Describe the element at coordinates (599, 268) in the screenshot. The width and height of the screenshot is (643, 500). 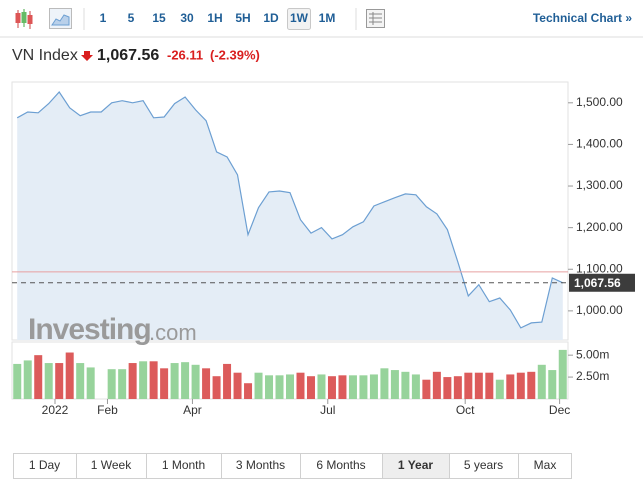
I see `y-tick-label: 1,100.00` at that location.